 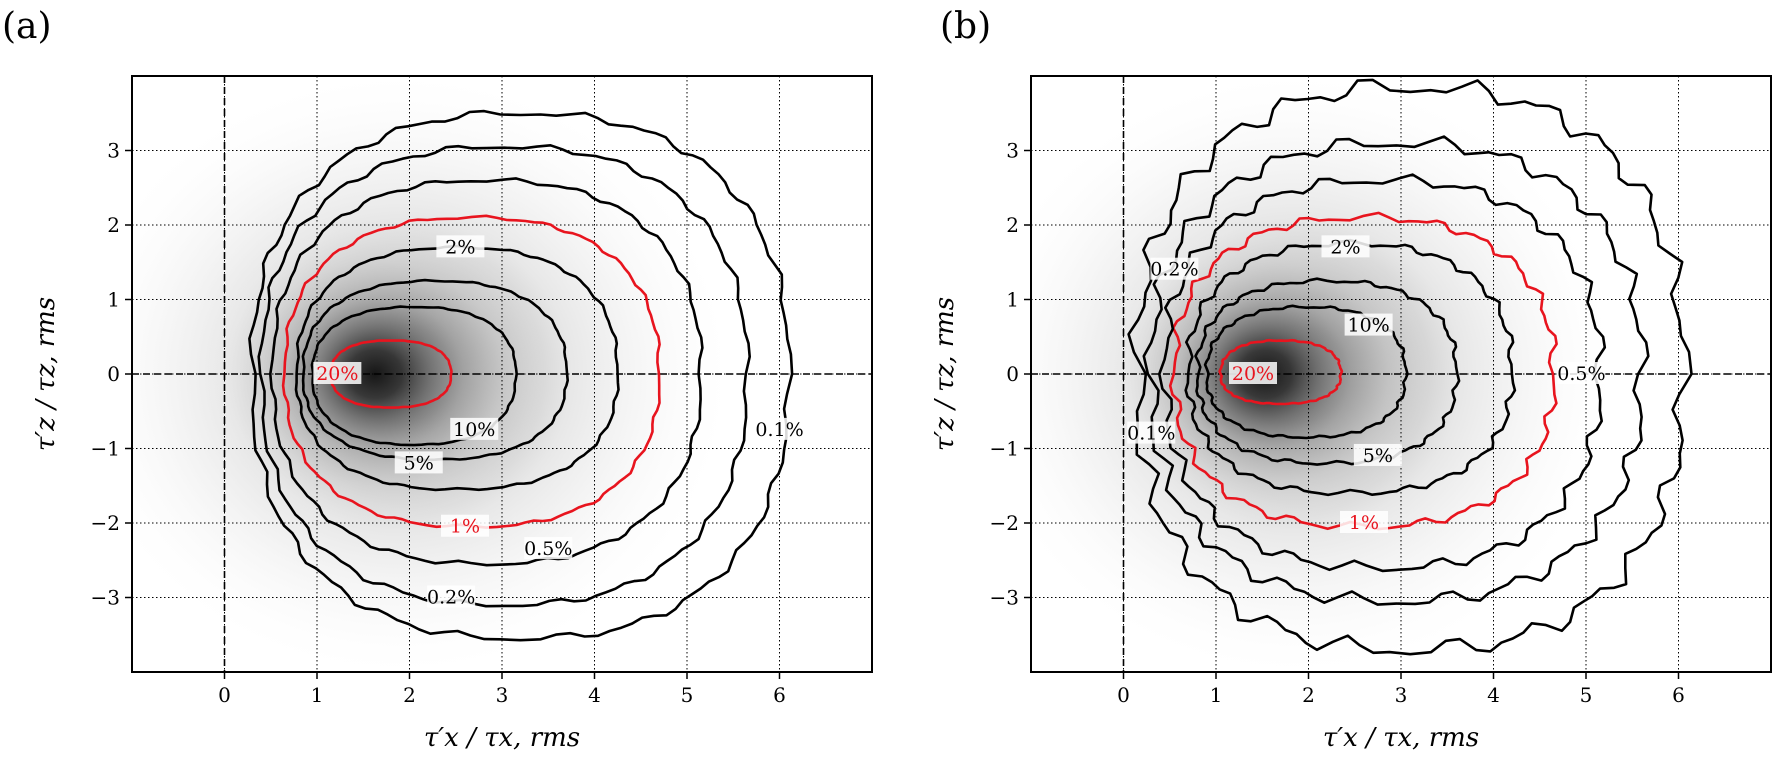 What do you see at coordinates (435, 370) in the screenshot?
I see `contour-5pct` at bounding box center [435, 370].